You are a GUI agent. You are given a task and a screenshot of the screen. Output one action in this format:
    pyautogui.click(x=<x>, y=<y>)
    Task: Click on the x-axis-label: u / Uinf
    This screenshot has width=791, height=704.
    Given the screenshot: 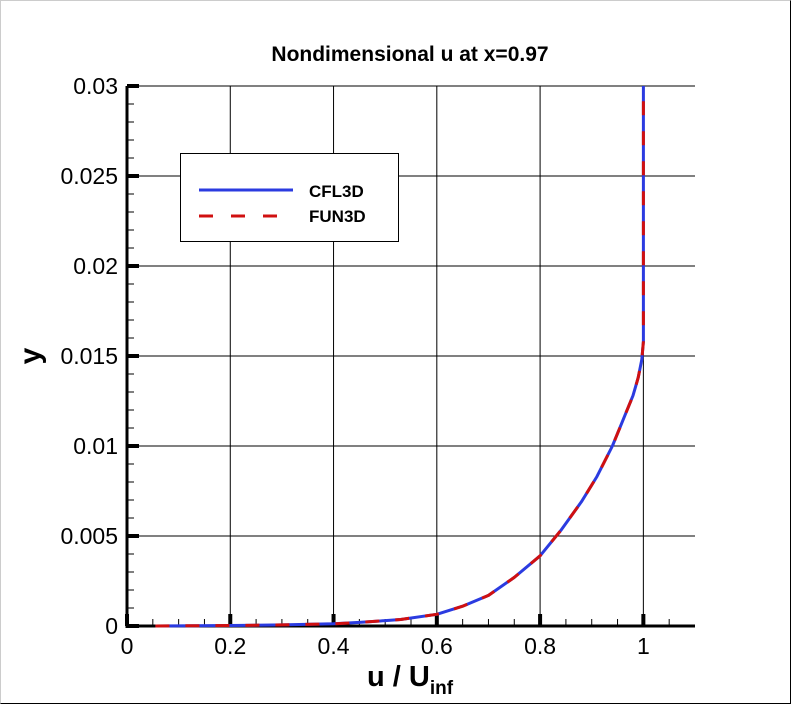 What is the action you would take?
    pyautogui.click(x=410, y=680)
    